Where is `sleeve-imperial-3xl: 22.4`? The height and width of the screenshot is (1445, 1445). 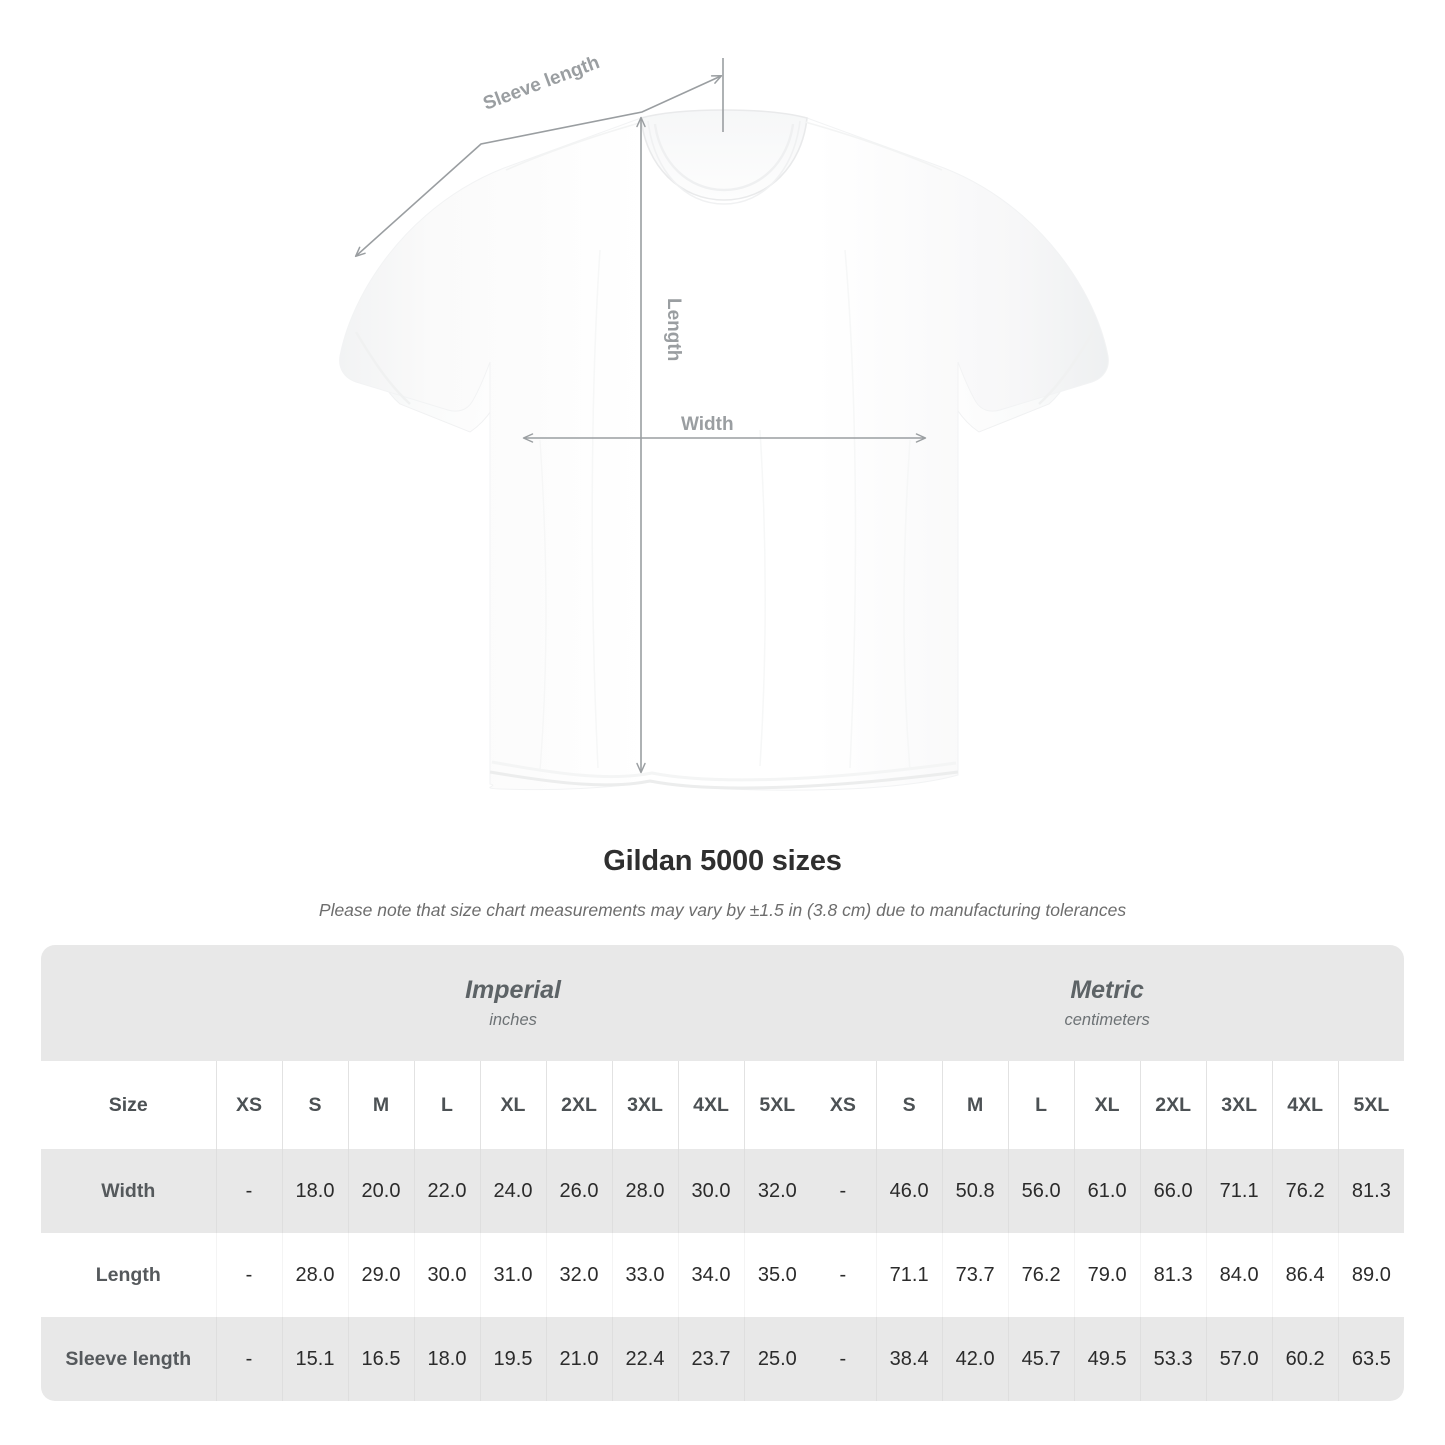 sleeve-imperial-3xl: 22.4 is located at coordinates (644, 1359).